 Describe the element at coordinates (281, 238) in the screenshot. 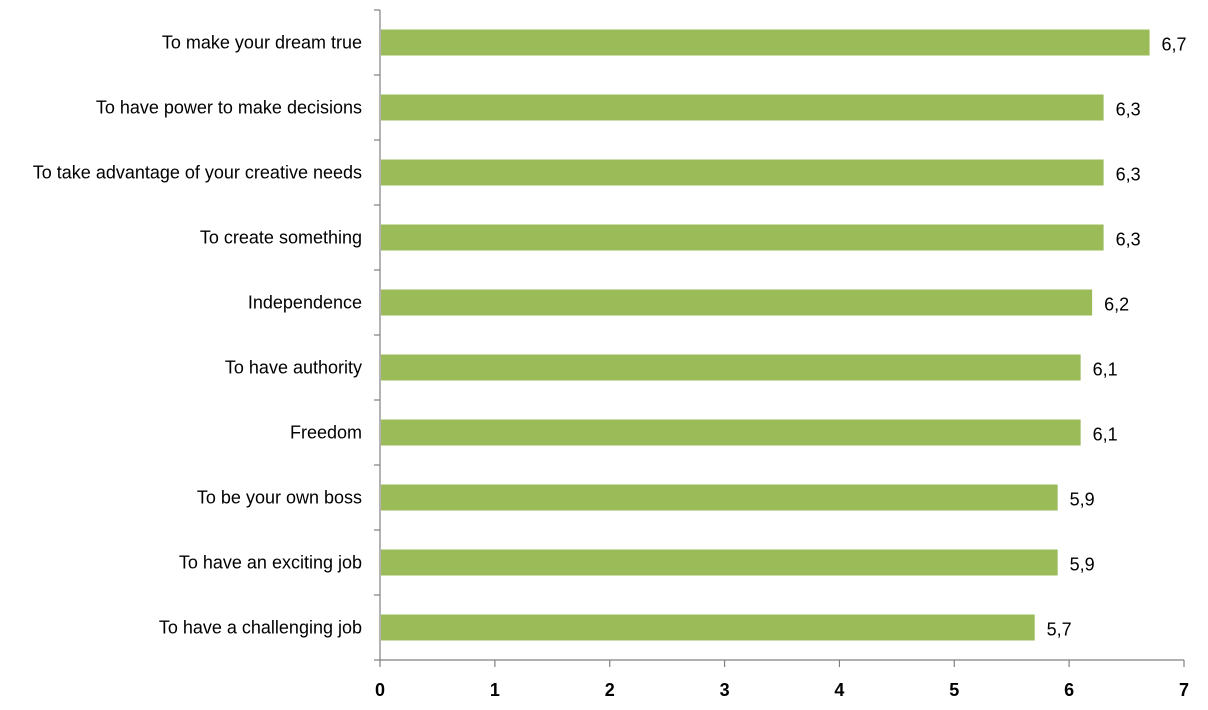

I see `category-label: To create something` at that location.